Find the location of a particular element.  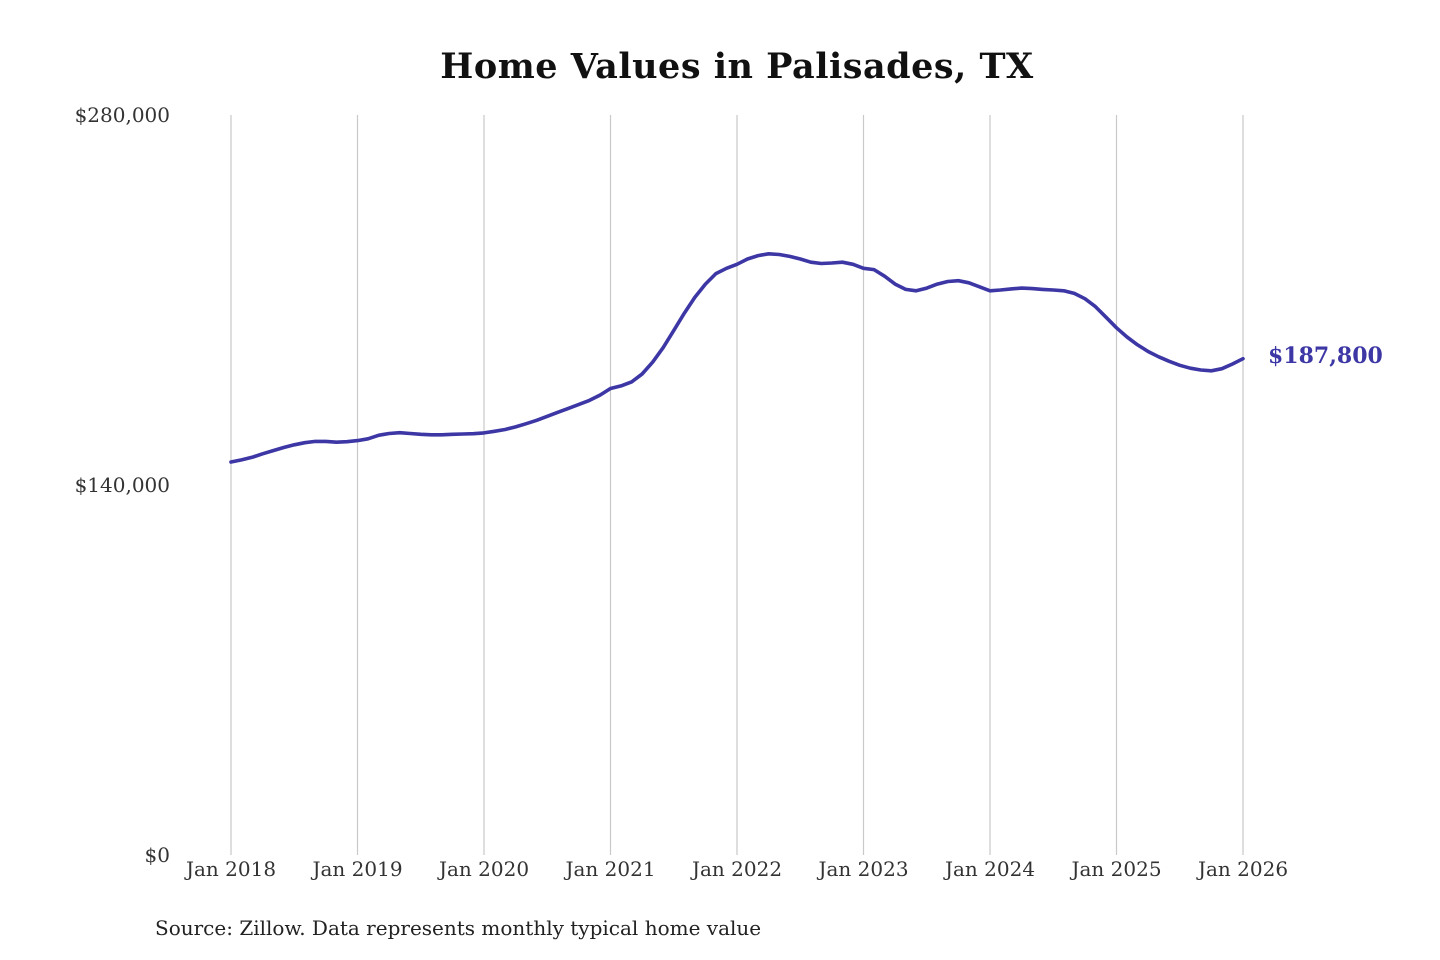

x-axis-tick-label: Jan 2020 is located at coordinates (484, 869).